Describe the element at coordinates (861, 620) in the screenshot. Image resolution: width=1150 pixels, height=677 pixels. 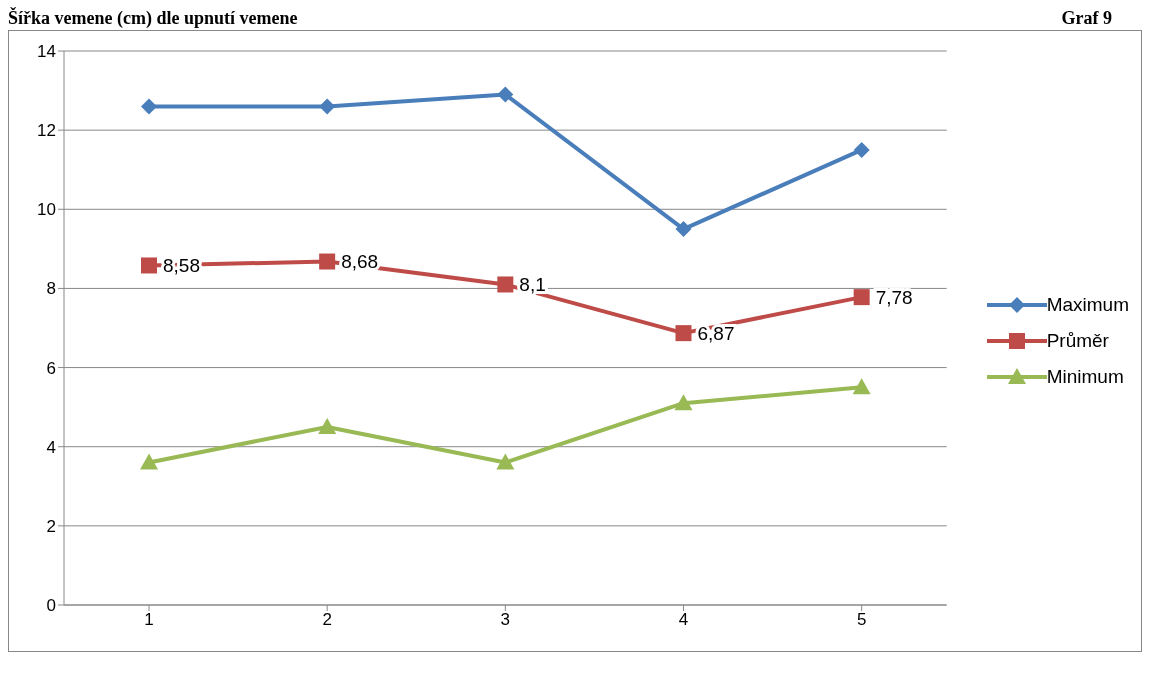
I see `x-tick-label: 5` at that location.